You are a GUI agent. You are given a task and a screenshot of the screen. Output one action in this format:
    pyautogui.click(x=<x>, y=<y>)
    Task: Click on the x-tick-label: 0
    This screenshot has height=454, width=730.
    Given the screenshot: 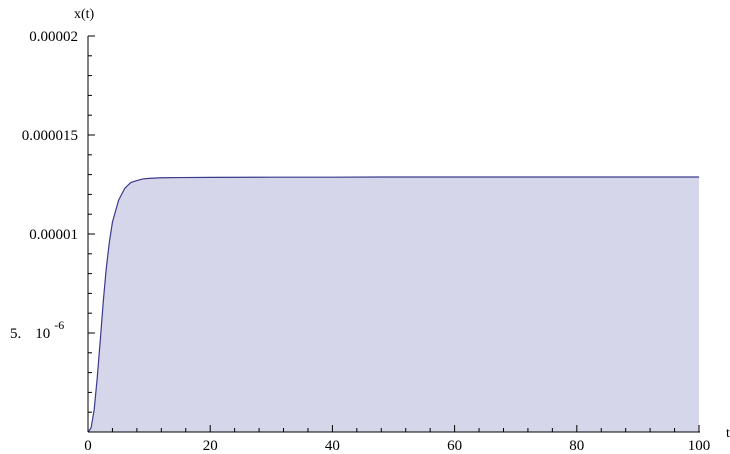 What is the action you would take?
    pyautogui.click(x=88, y=446)
    